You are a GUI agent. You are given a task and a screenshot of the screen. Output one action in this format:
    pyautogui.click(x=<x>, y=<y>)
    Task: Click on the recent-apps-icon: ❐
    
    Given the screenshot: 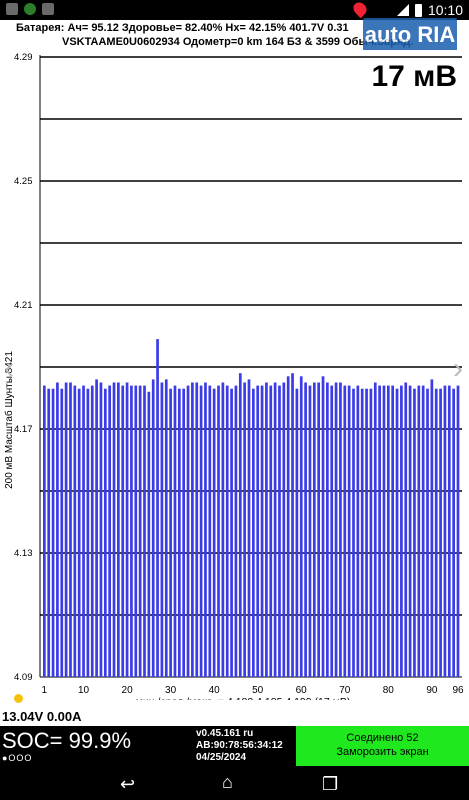 What is the action you would take?
    pyautogui.click(x=330, y=784)
    